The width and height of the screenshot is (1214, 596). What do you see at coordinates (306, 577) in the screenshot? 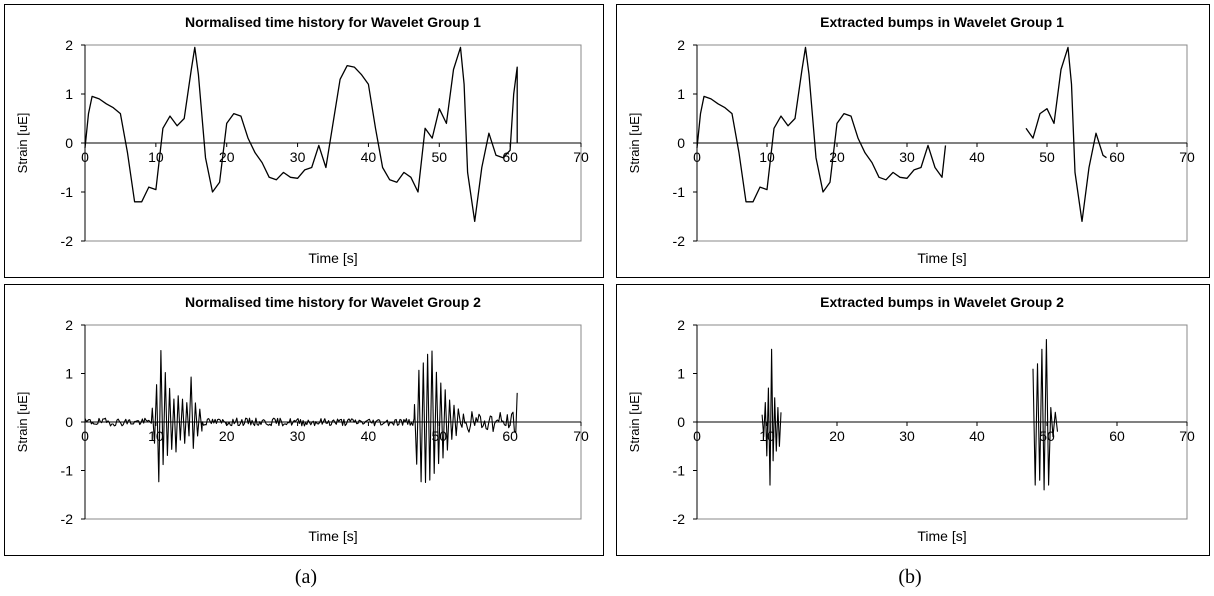
I see `caption-a: (a)` at bounding box center [306, 577].